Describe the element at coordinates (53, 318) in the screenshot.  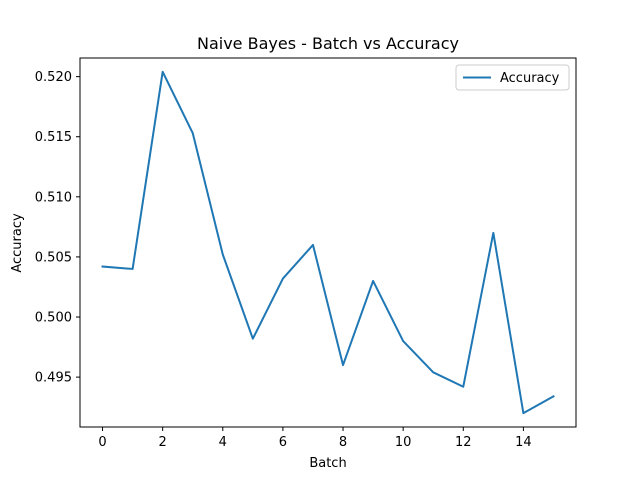
I see `y-tick-label: 0.500` at that location.